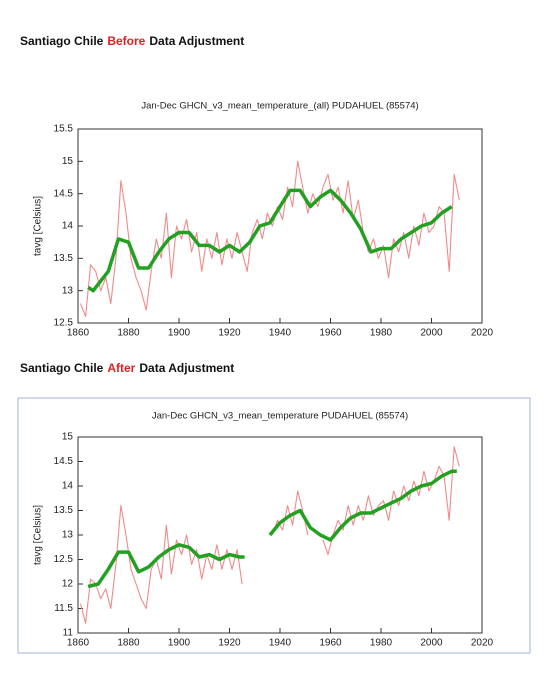  I want to click on heading: Santiago Chile Before Data Adjustment, so click(132, 41).